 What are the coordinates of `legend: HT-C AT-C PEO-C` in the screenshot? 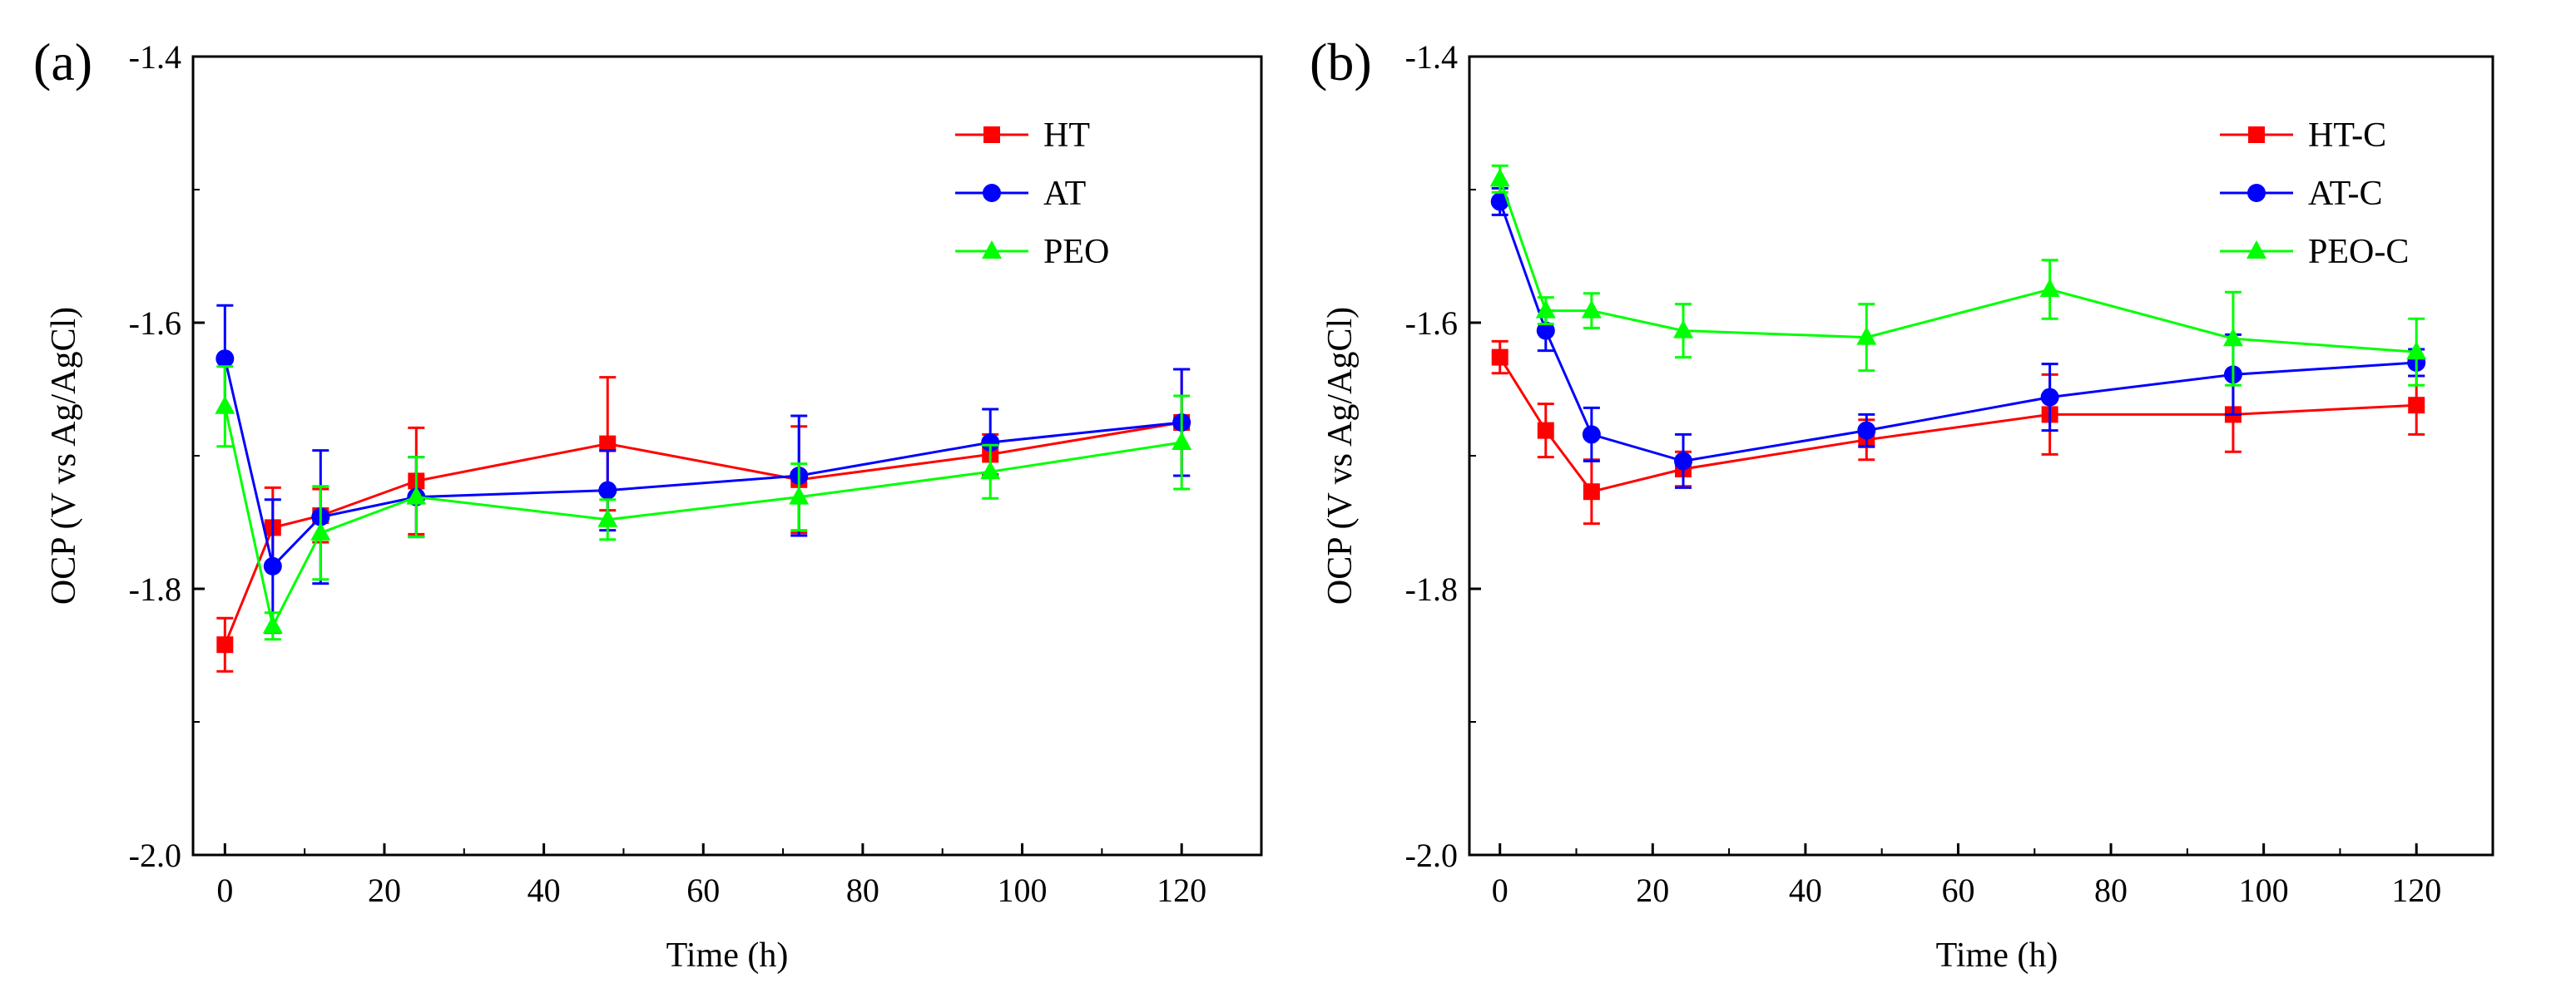 It's located at (2314, 193).